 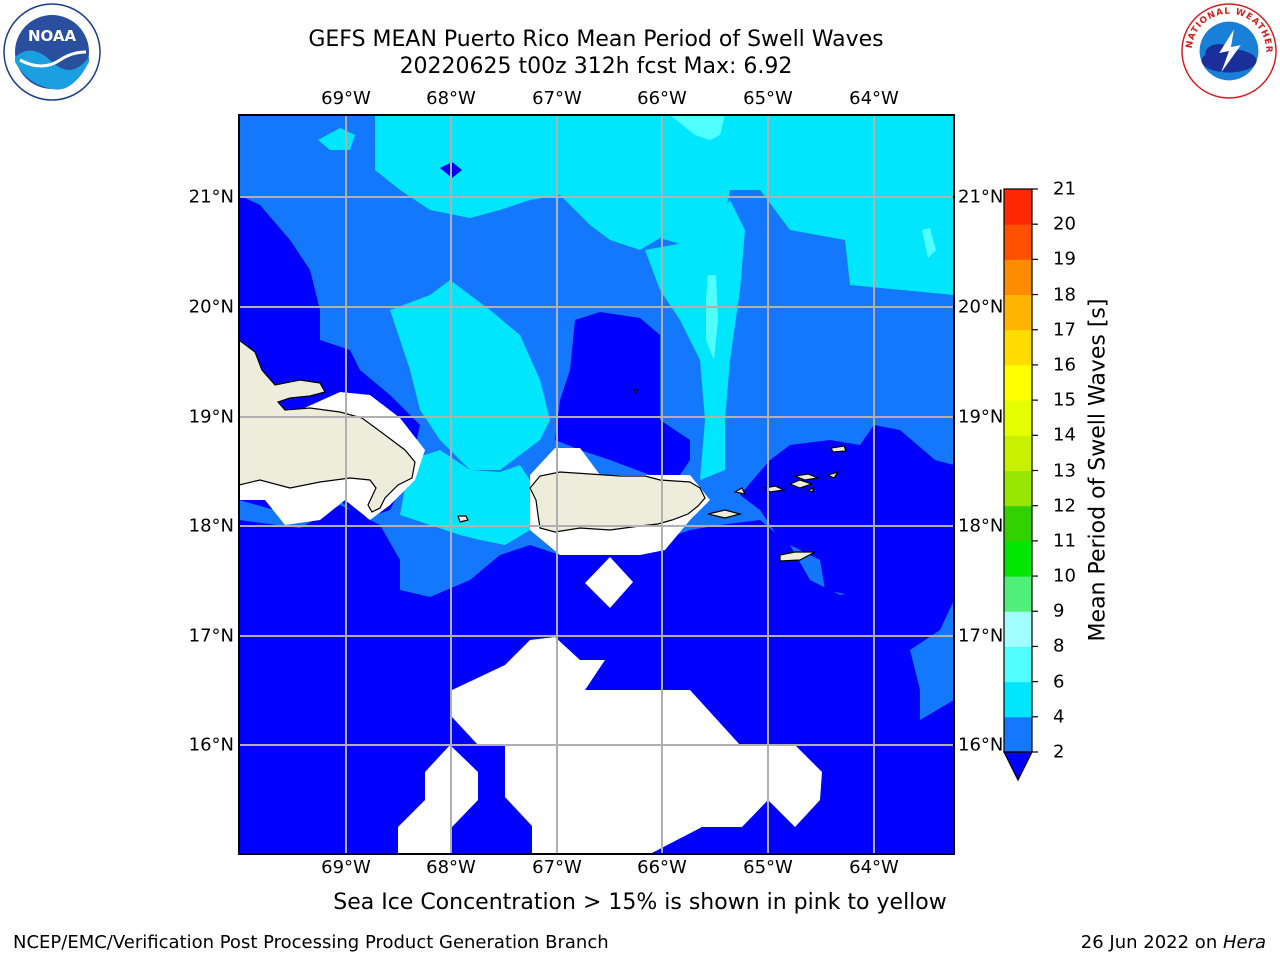 What do you see at coordinates (874, 98) in the screenshot?
I see `lon-label-top-64w: 64°W` at bounding box center [874, 98].